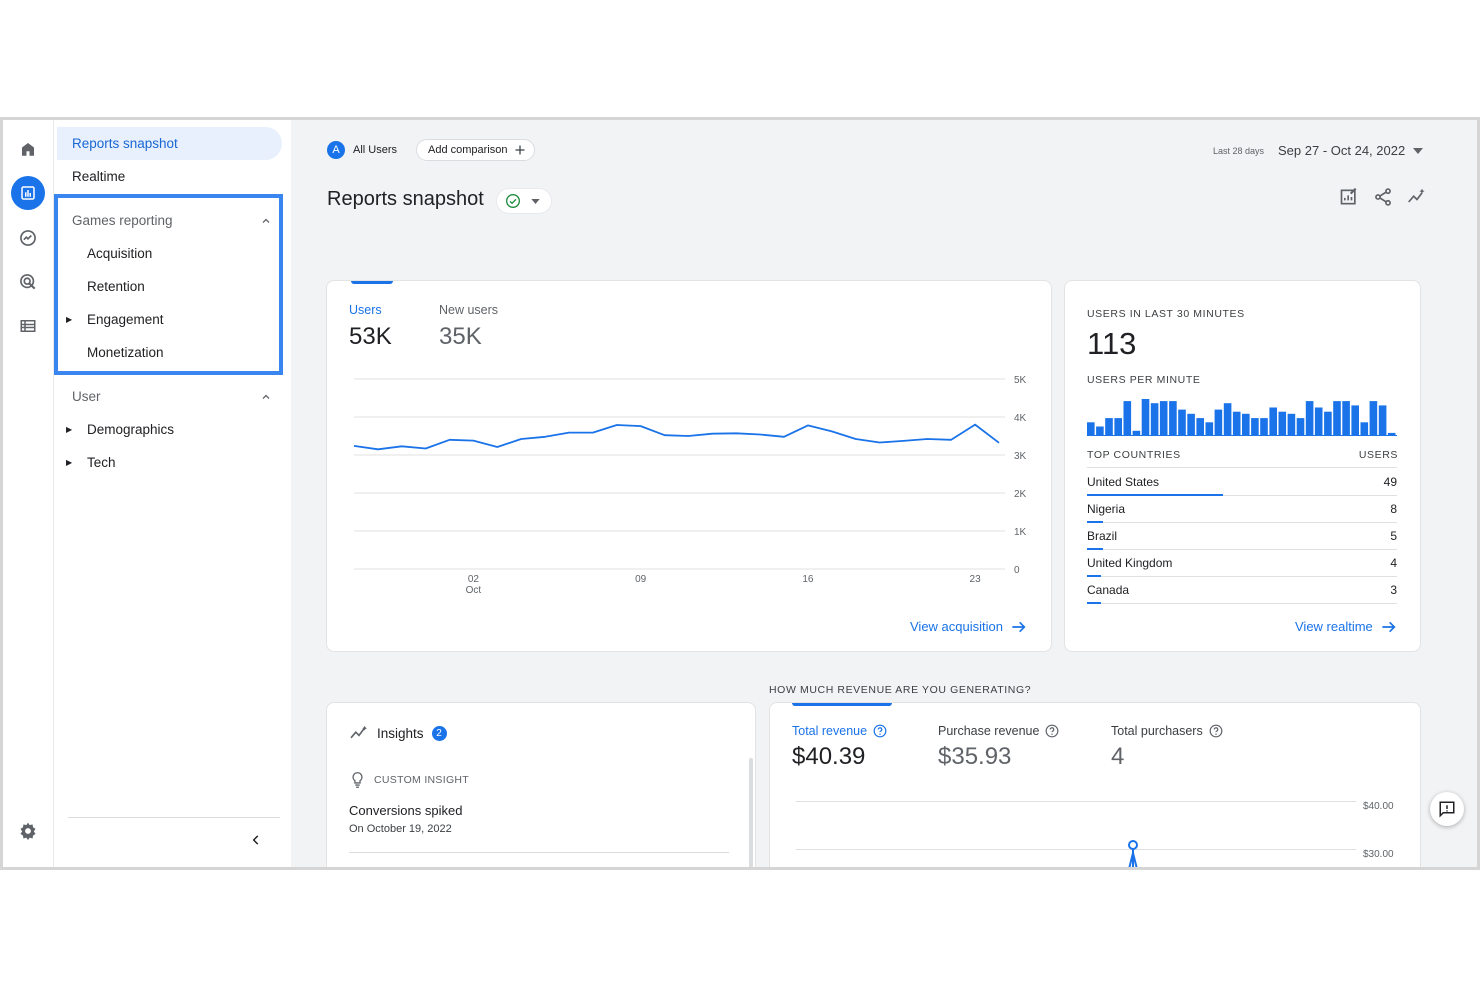 The image size is (1480, 987). I want to click on advertising-icon, so click(28, 282).